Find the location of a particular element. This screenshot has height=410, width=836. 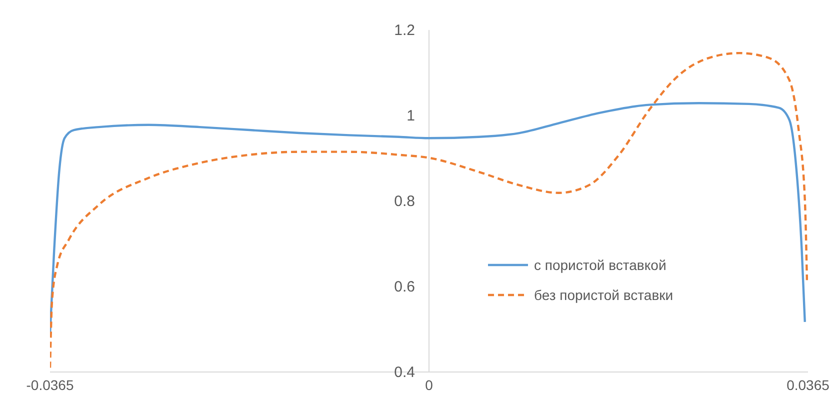

x-tick-label: 0 is located at coordinates (429, 384).